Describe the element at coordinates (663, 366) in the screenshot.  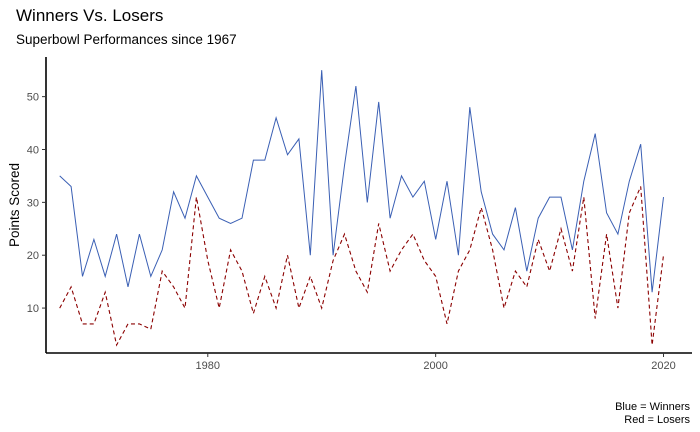
I see `x-tick-label: 2020` at that location.